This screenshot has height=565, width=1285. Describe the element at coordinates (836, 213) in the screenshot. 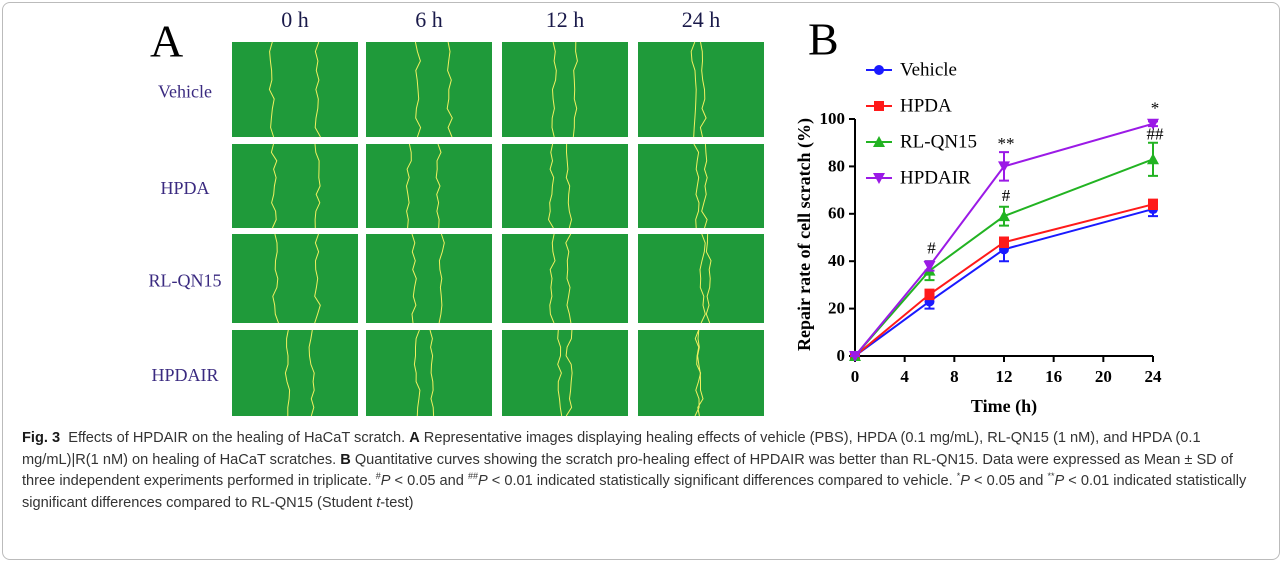

I see `y-tick-label: 60` at that location.